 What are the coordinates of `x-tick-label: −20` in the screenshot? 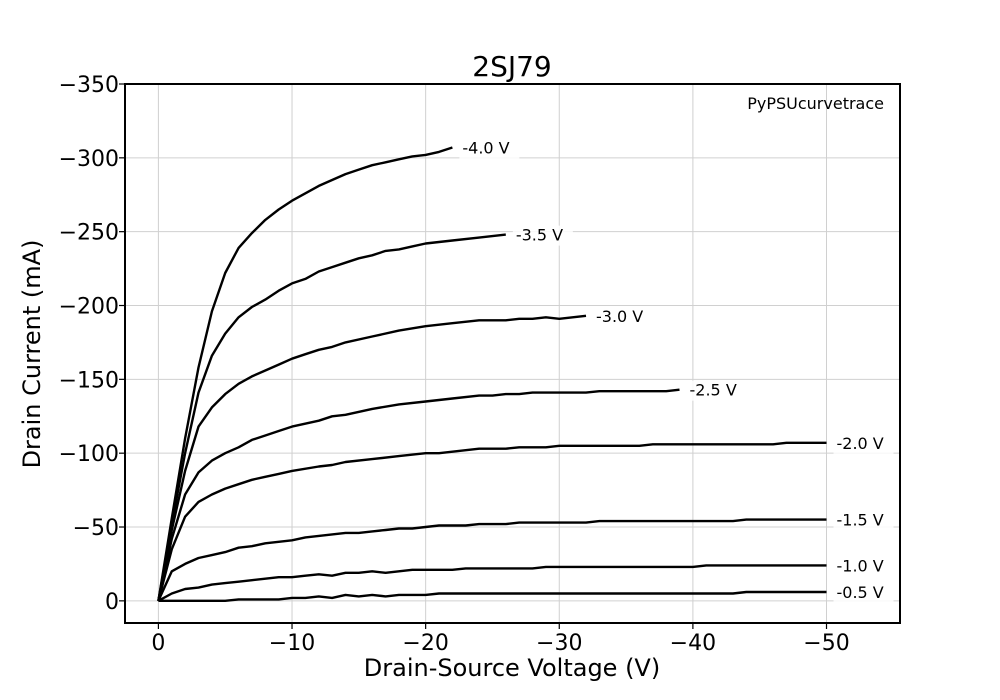 It's located at (425, 643).